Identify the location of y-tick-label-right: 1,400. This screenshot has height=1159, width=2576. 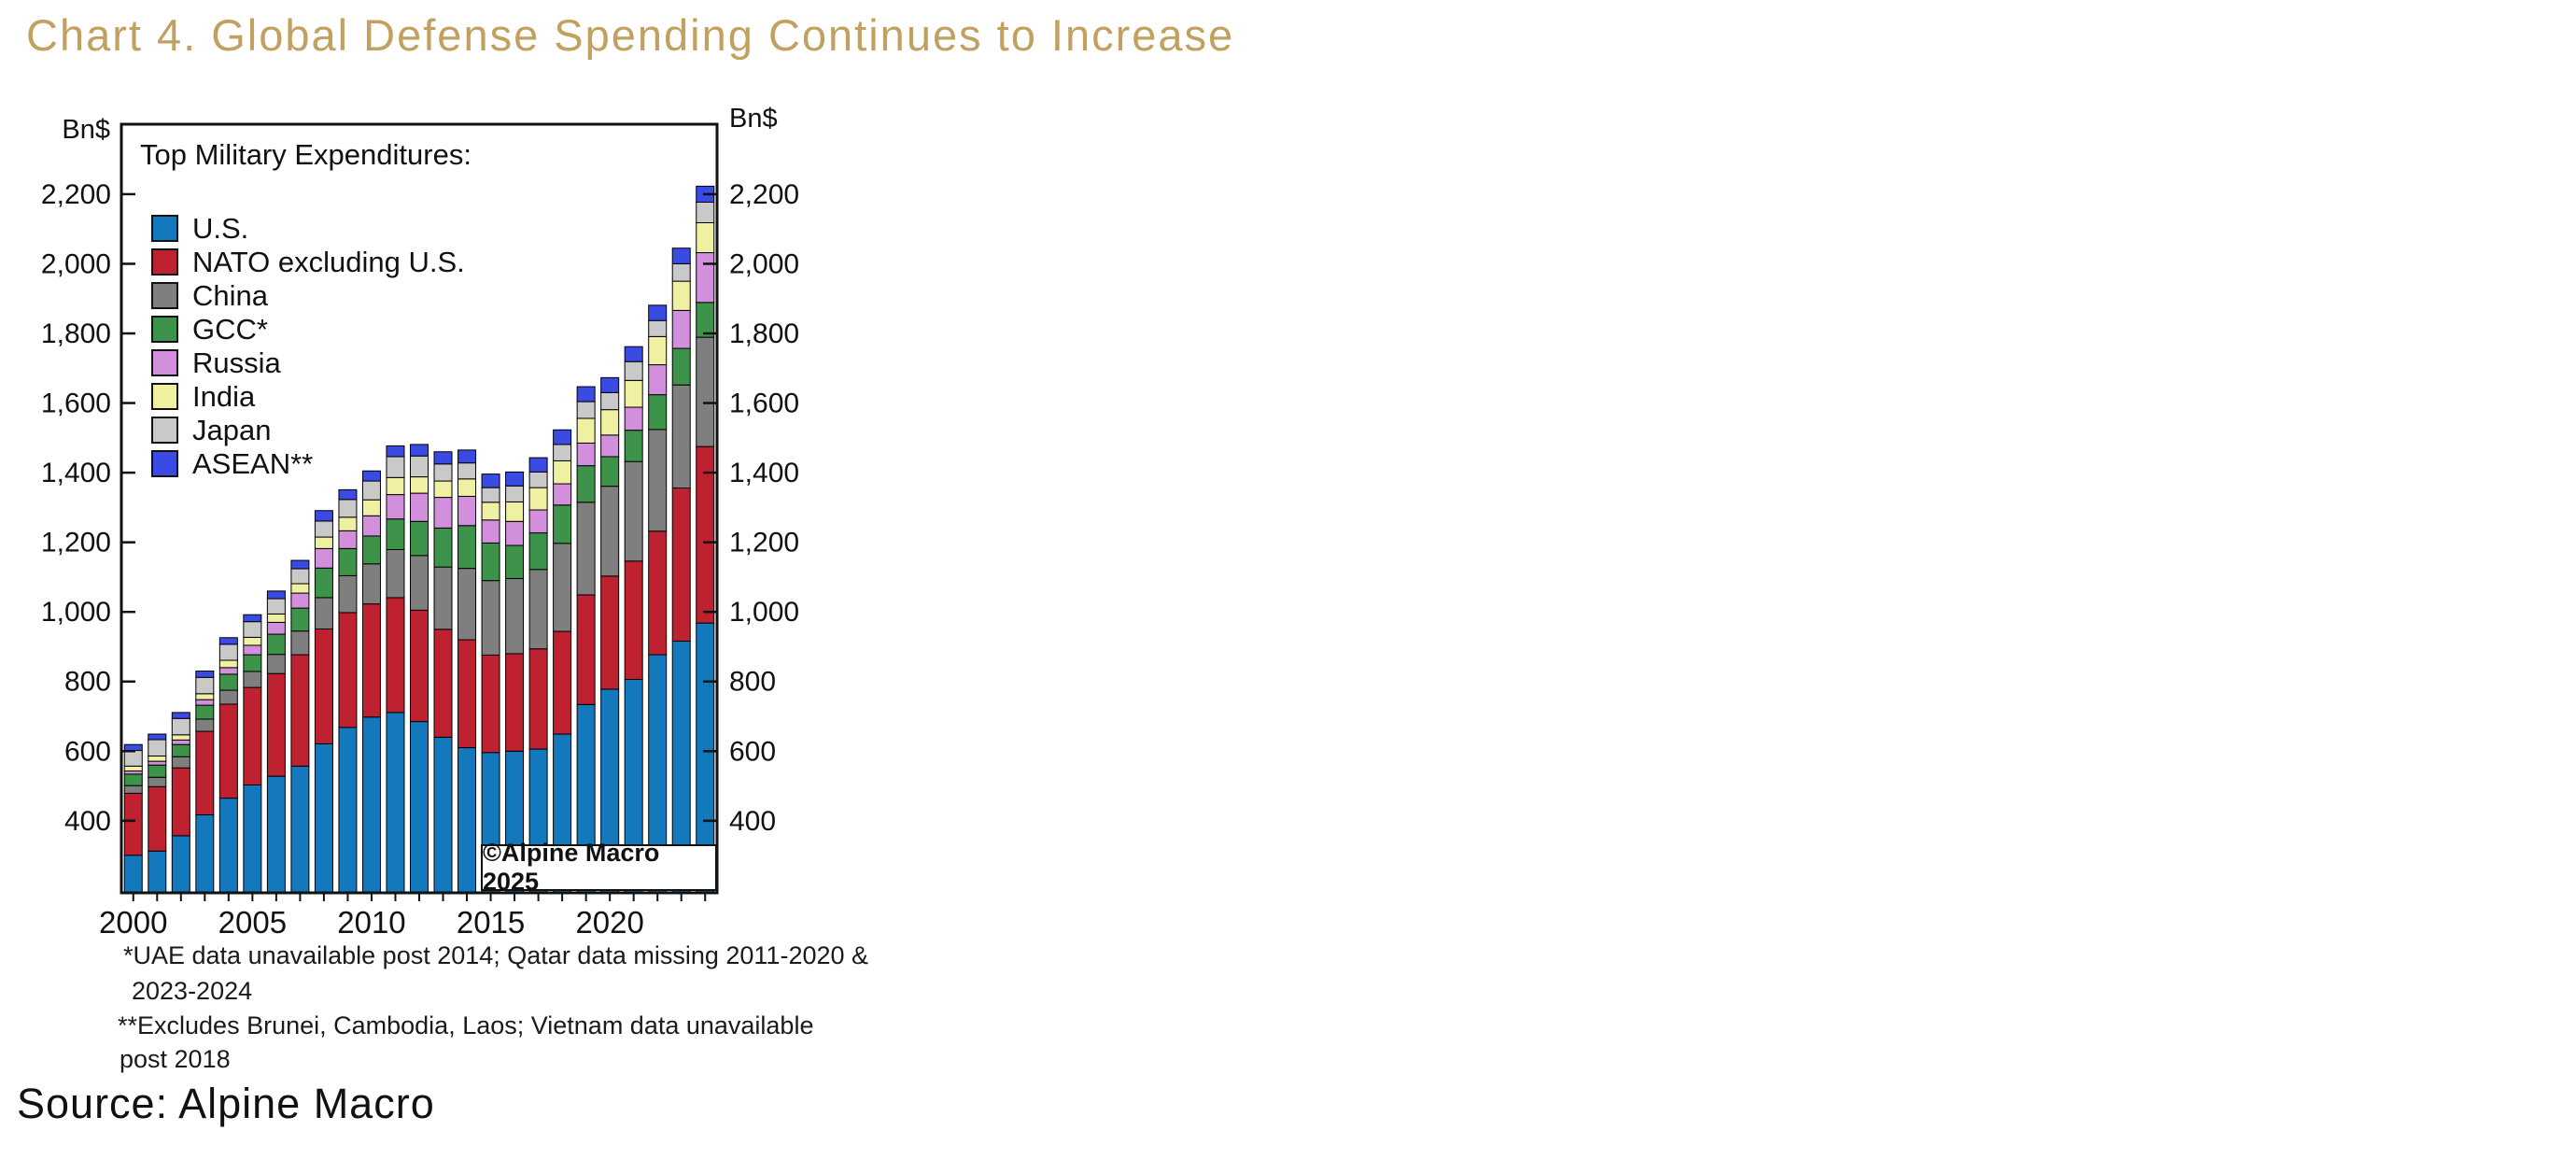
(764, 473).